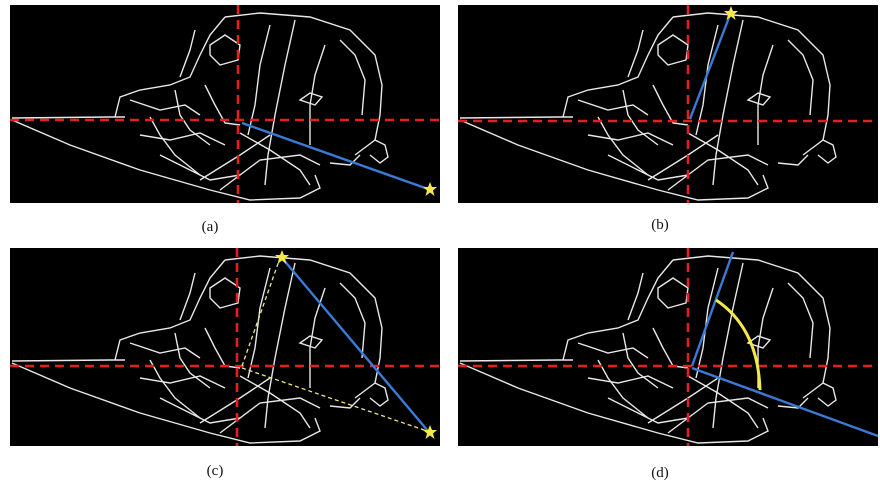 The image size is (880, 491). I want to click on connecting-line, so click(355, 344).